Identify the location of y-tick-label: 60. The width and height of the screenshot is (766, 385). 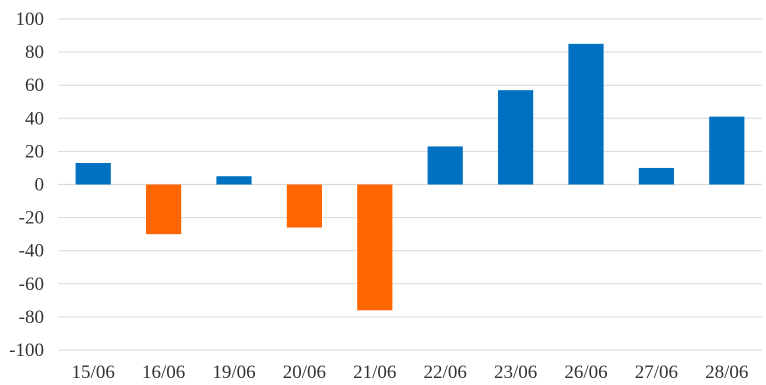
(34, 85).